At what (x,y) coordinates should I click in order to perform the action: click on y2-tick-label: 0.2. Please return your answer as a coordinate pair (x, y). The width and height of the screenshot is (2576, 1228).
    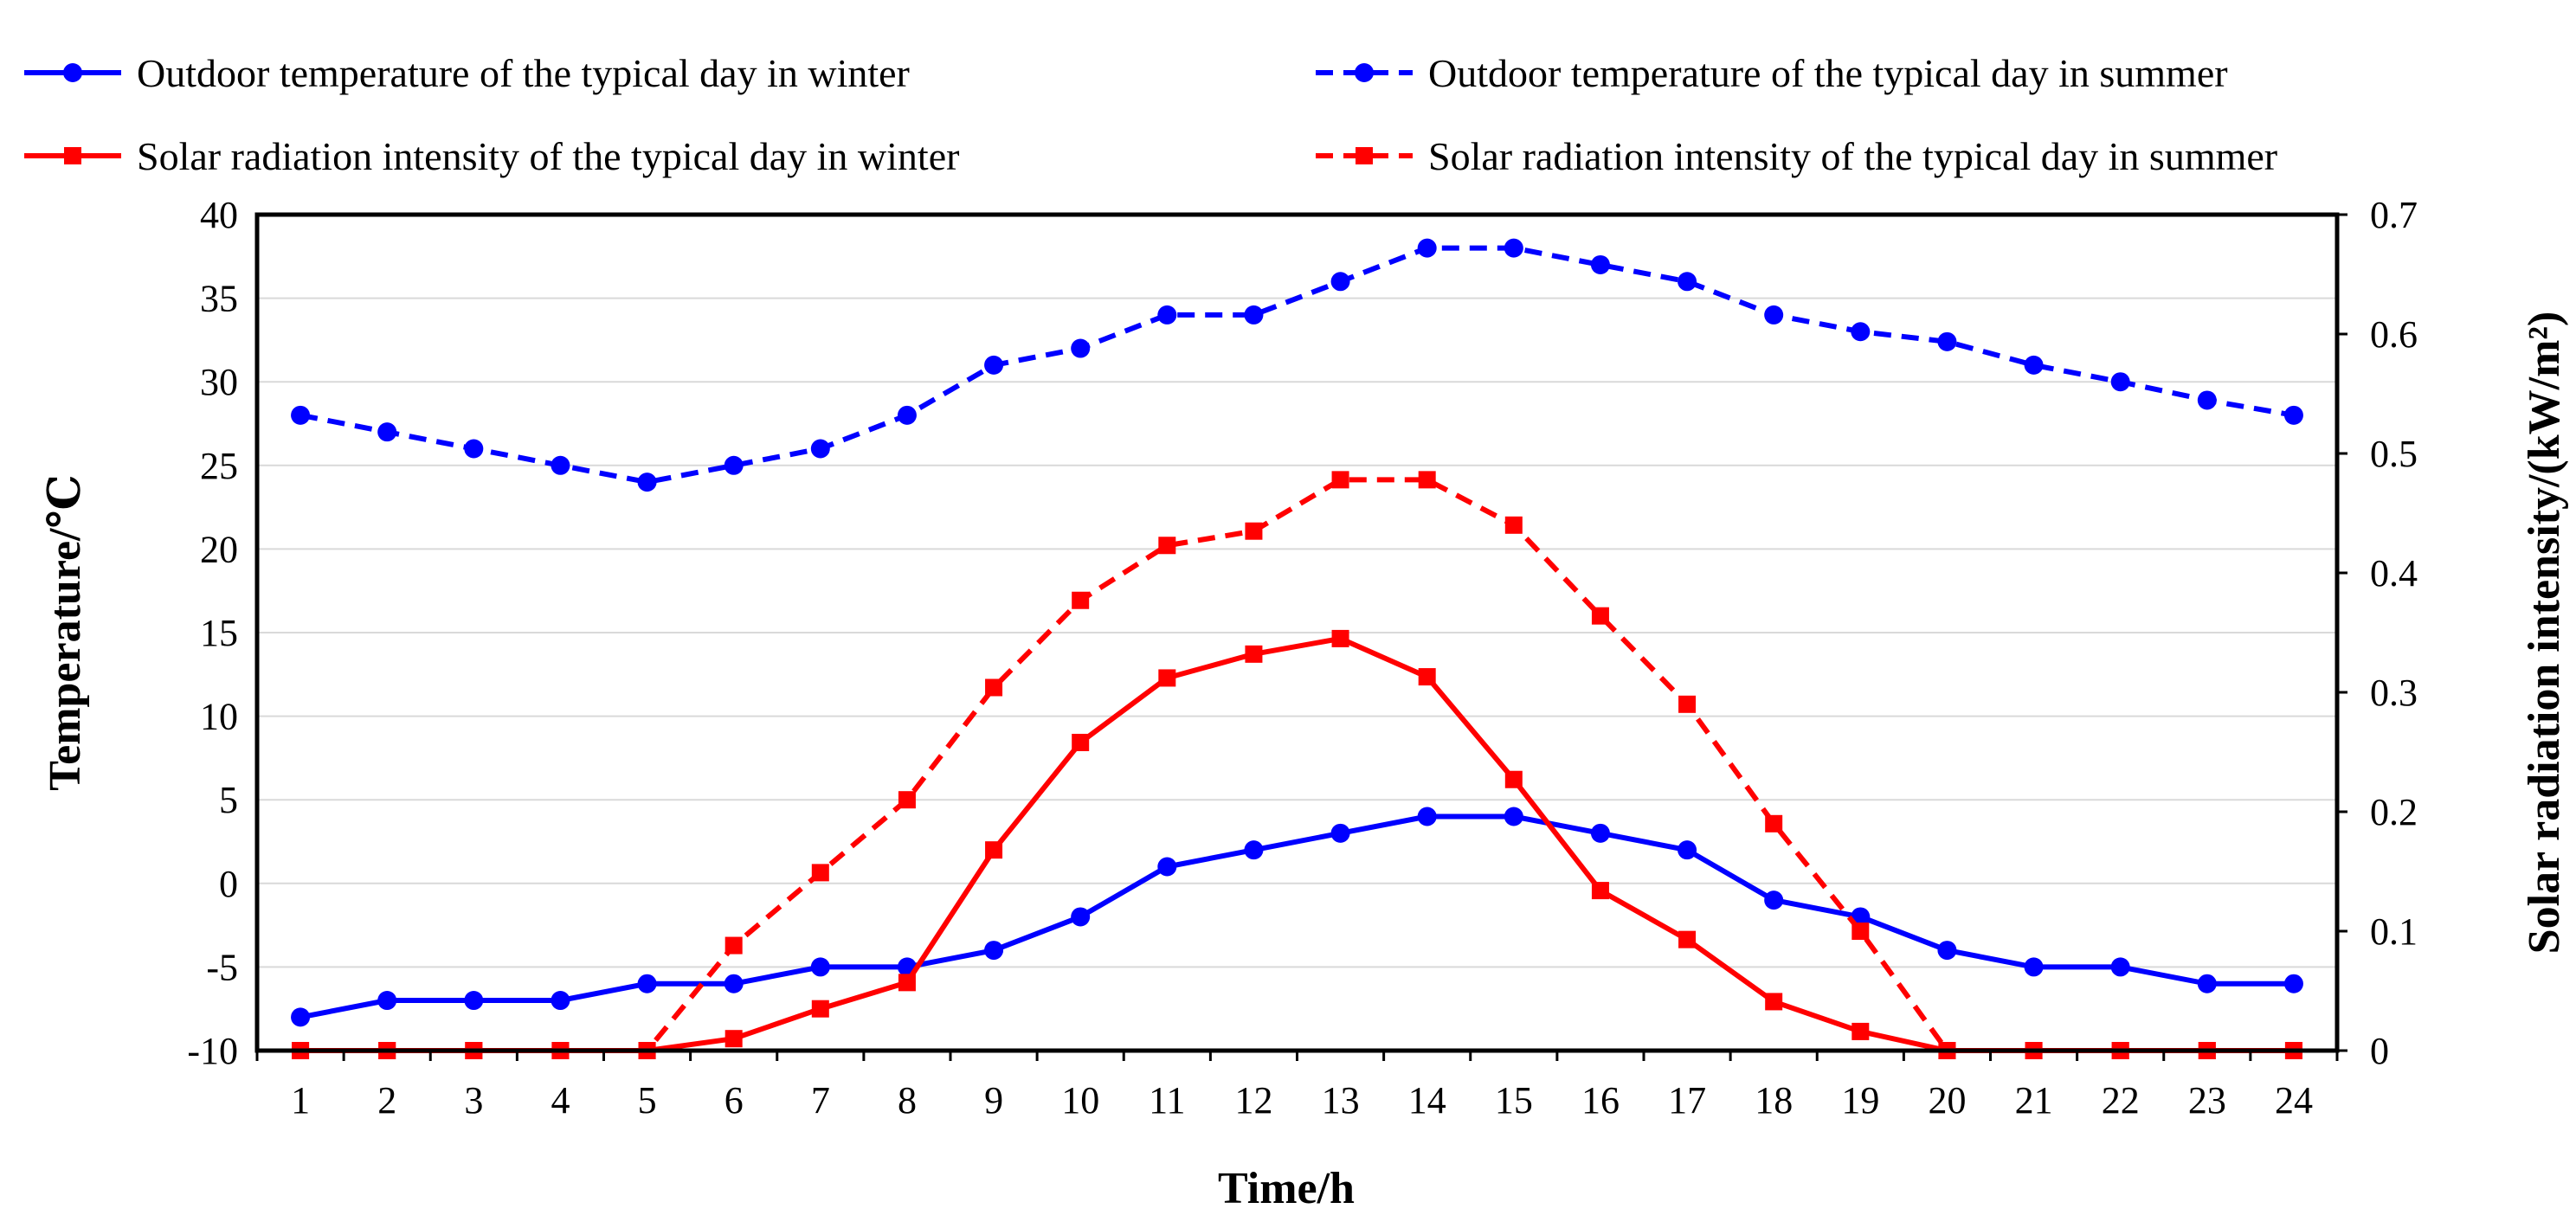
    Looking at the image, I should click on (2394, 812).